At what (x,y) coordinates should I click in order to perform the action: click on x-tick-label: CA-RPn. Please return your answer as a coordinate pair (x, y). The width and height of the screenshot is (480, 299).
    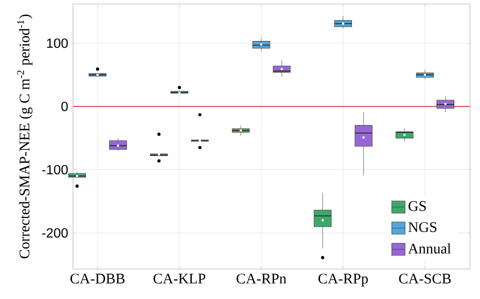
    Looking at the image, I should click on (261, 279).